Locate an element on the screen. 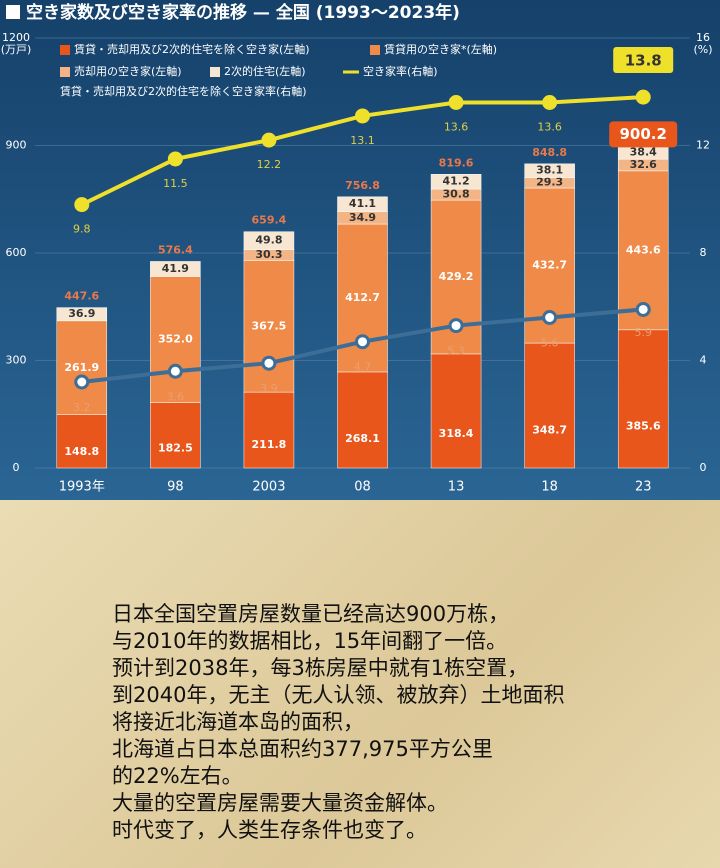  bar-value-label: 49.8 is located at coordinates (268, 240).